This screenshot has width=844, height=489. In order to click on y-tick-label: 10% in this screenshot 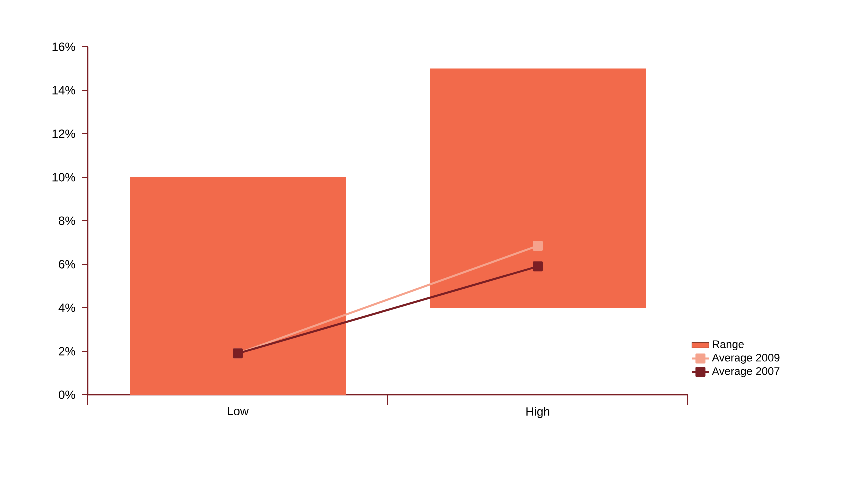, I will do `click(64, 177)`.